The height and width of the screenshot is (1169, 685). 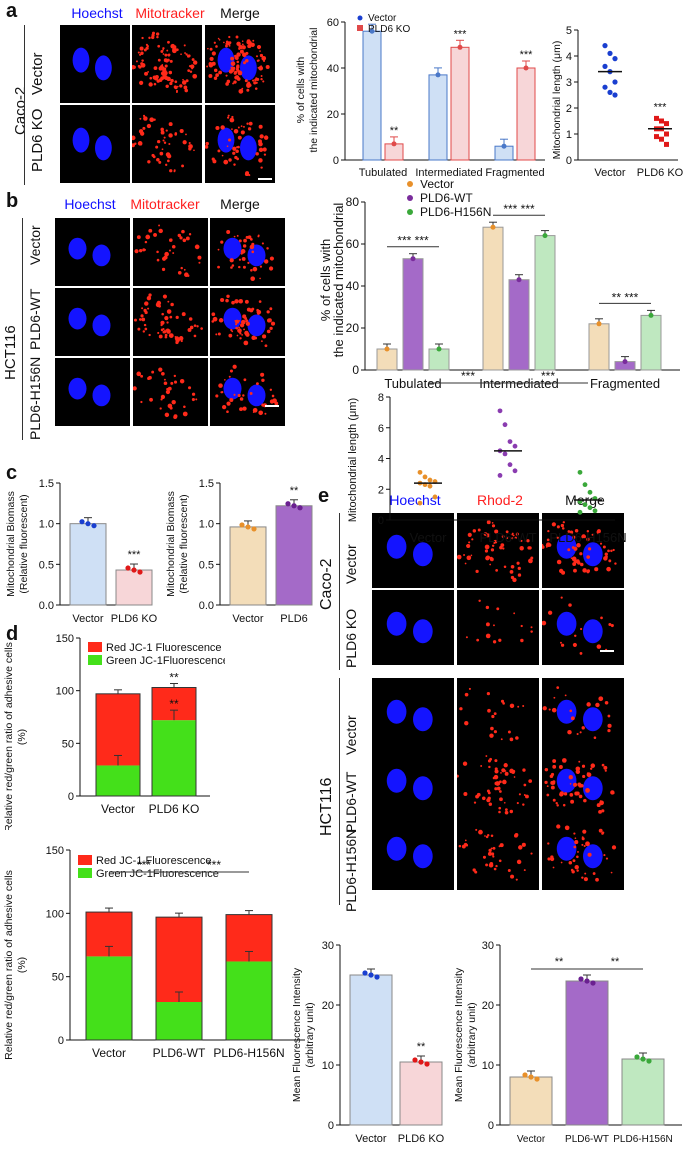 I want to click on b-tiles-merge-r2, so click(x=247, y=392).